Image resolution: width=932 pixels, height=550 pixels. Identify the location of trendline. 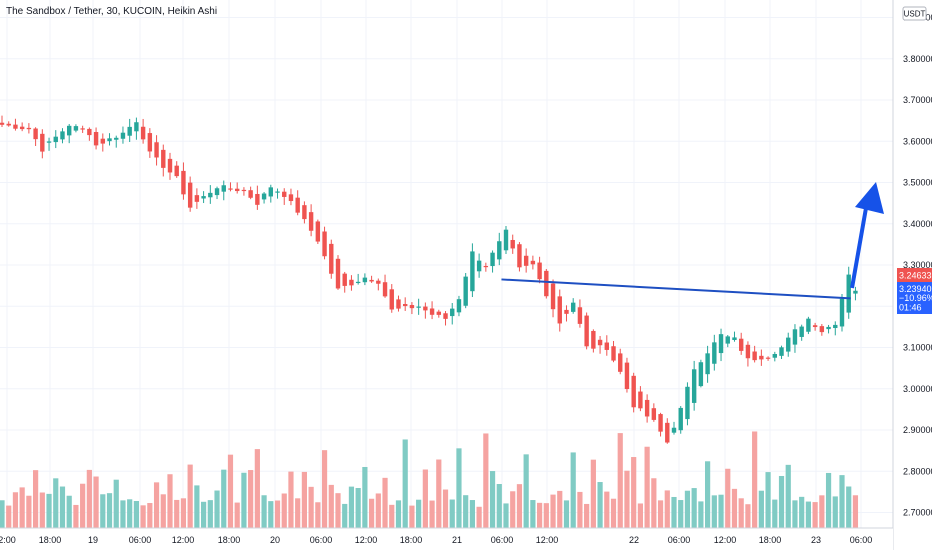
(676, 289).